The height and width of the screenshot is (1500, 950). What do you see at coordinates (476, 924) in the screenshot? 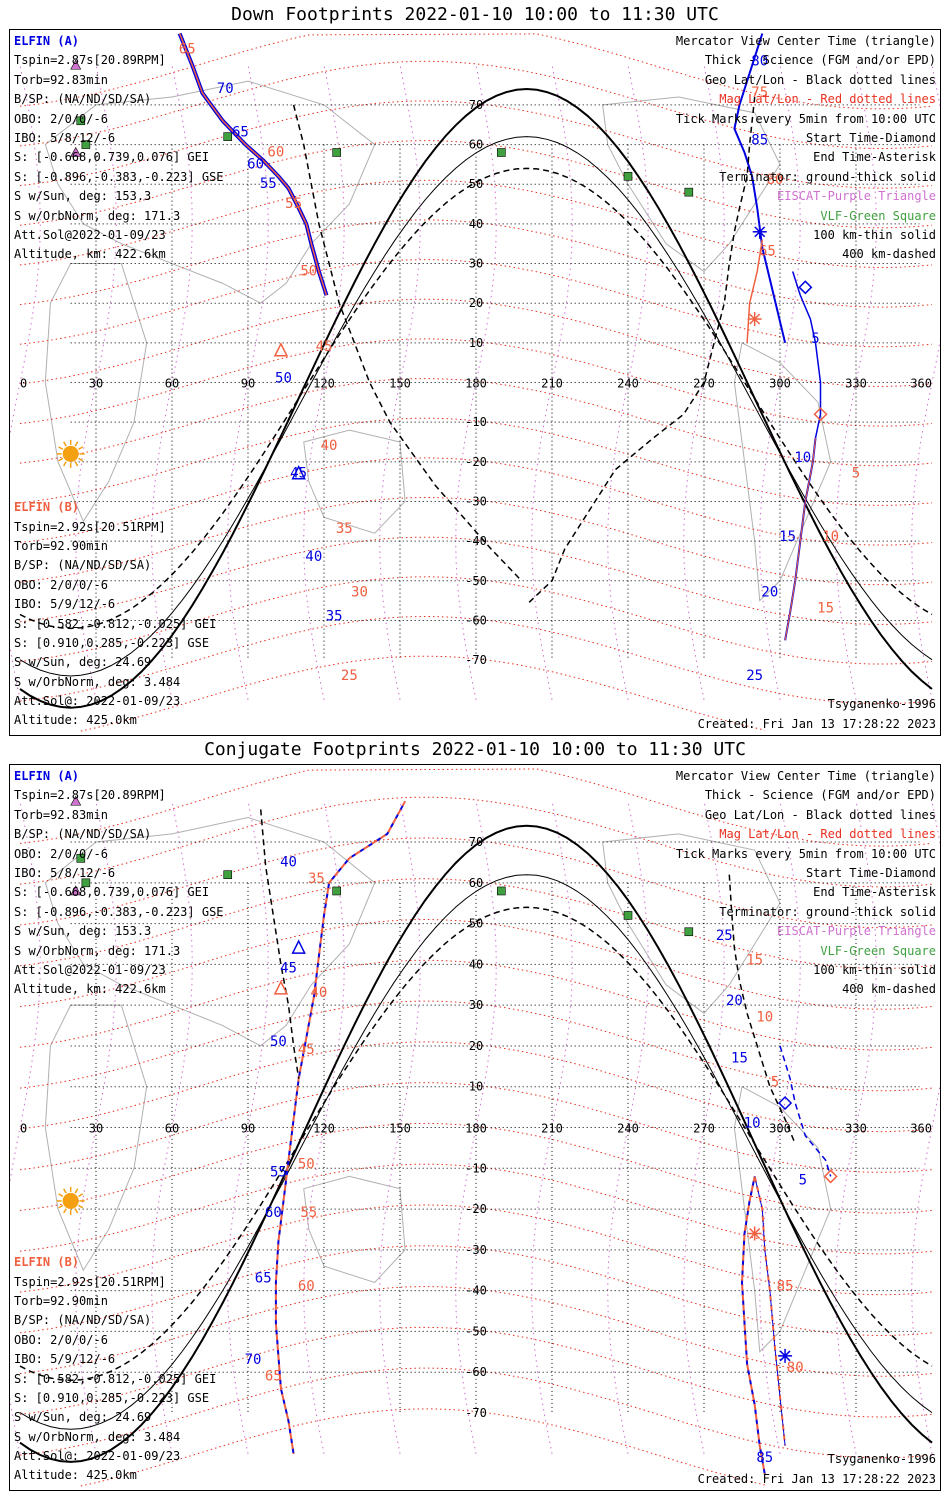
I see `lat-tick-label: 50` at bounding box center [476, 924].